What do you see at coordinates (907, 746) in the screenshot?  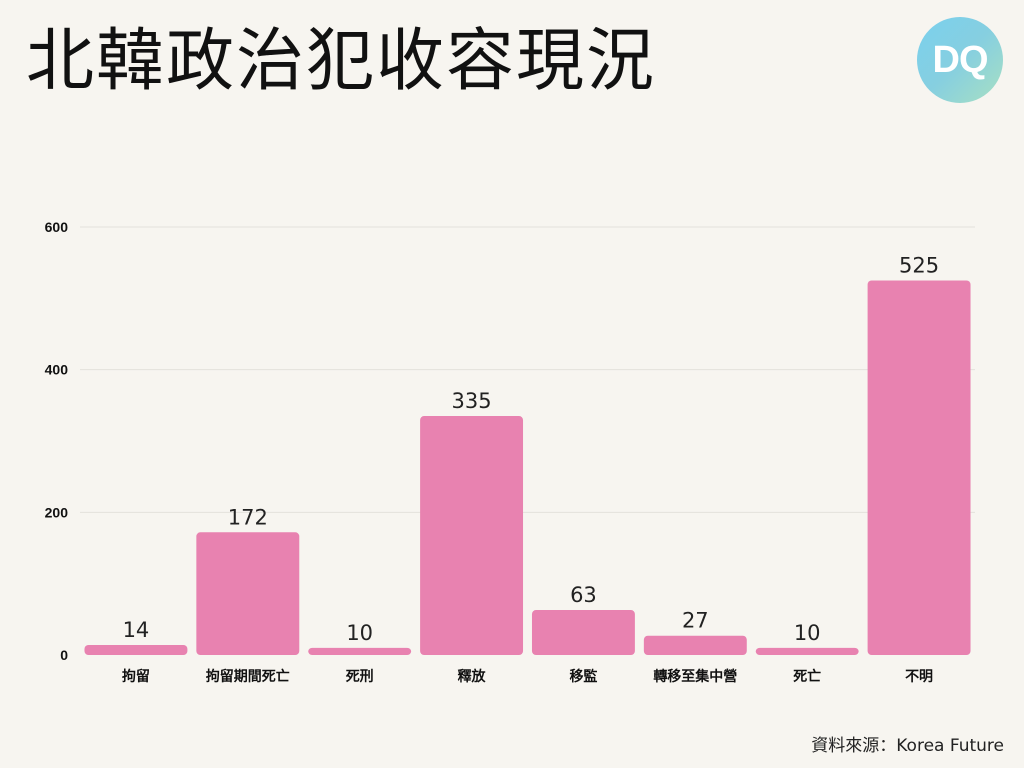 I see `source-note: 資料來源：Korea Future` at bounding box center [907, 746].